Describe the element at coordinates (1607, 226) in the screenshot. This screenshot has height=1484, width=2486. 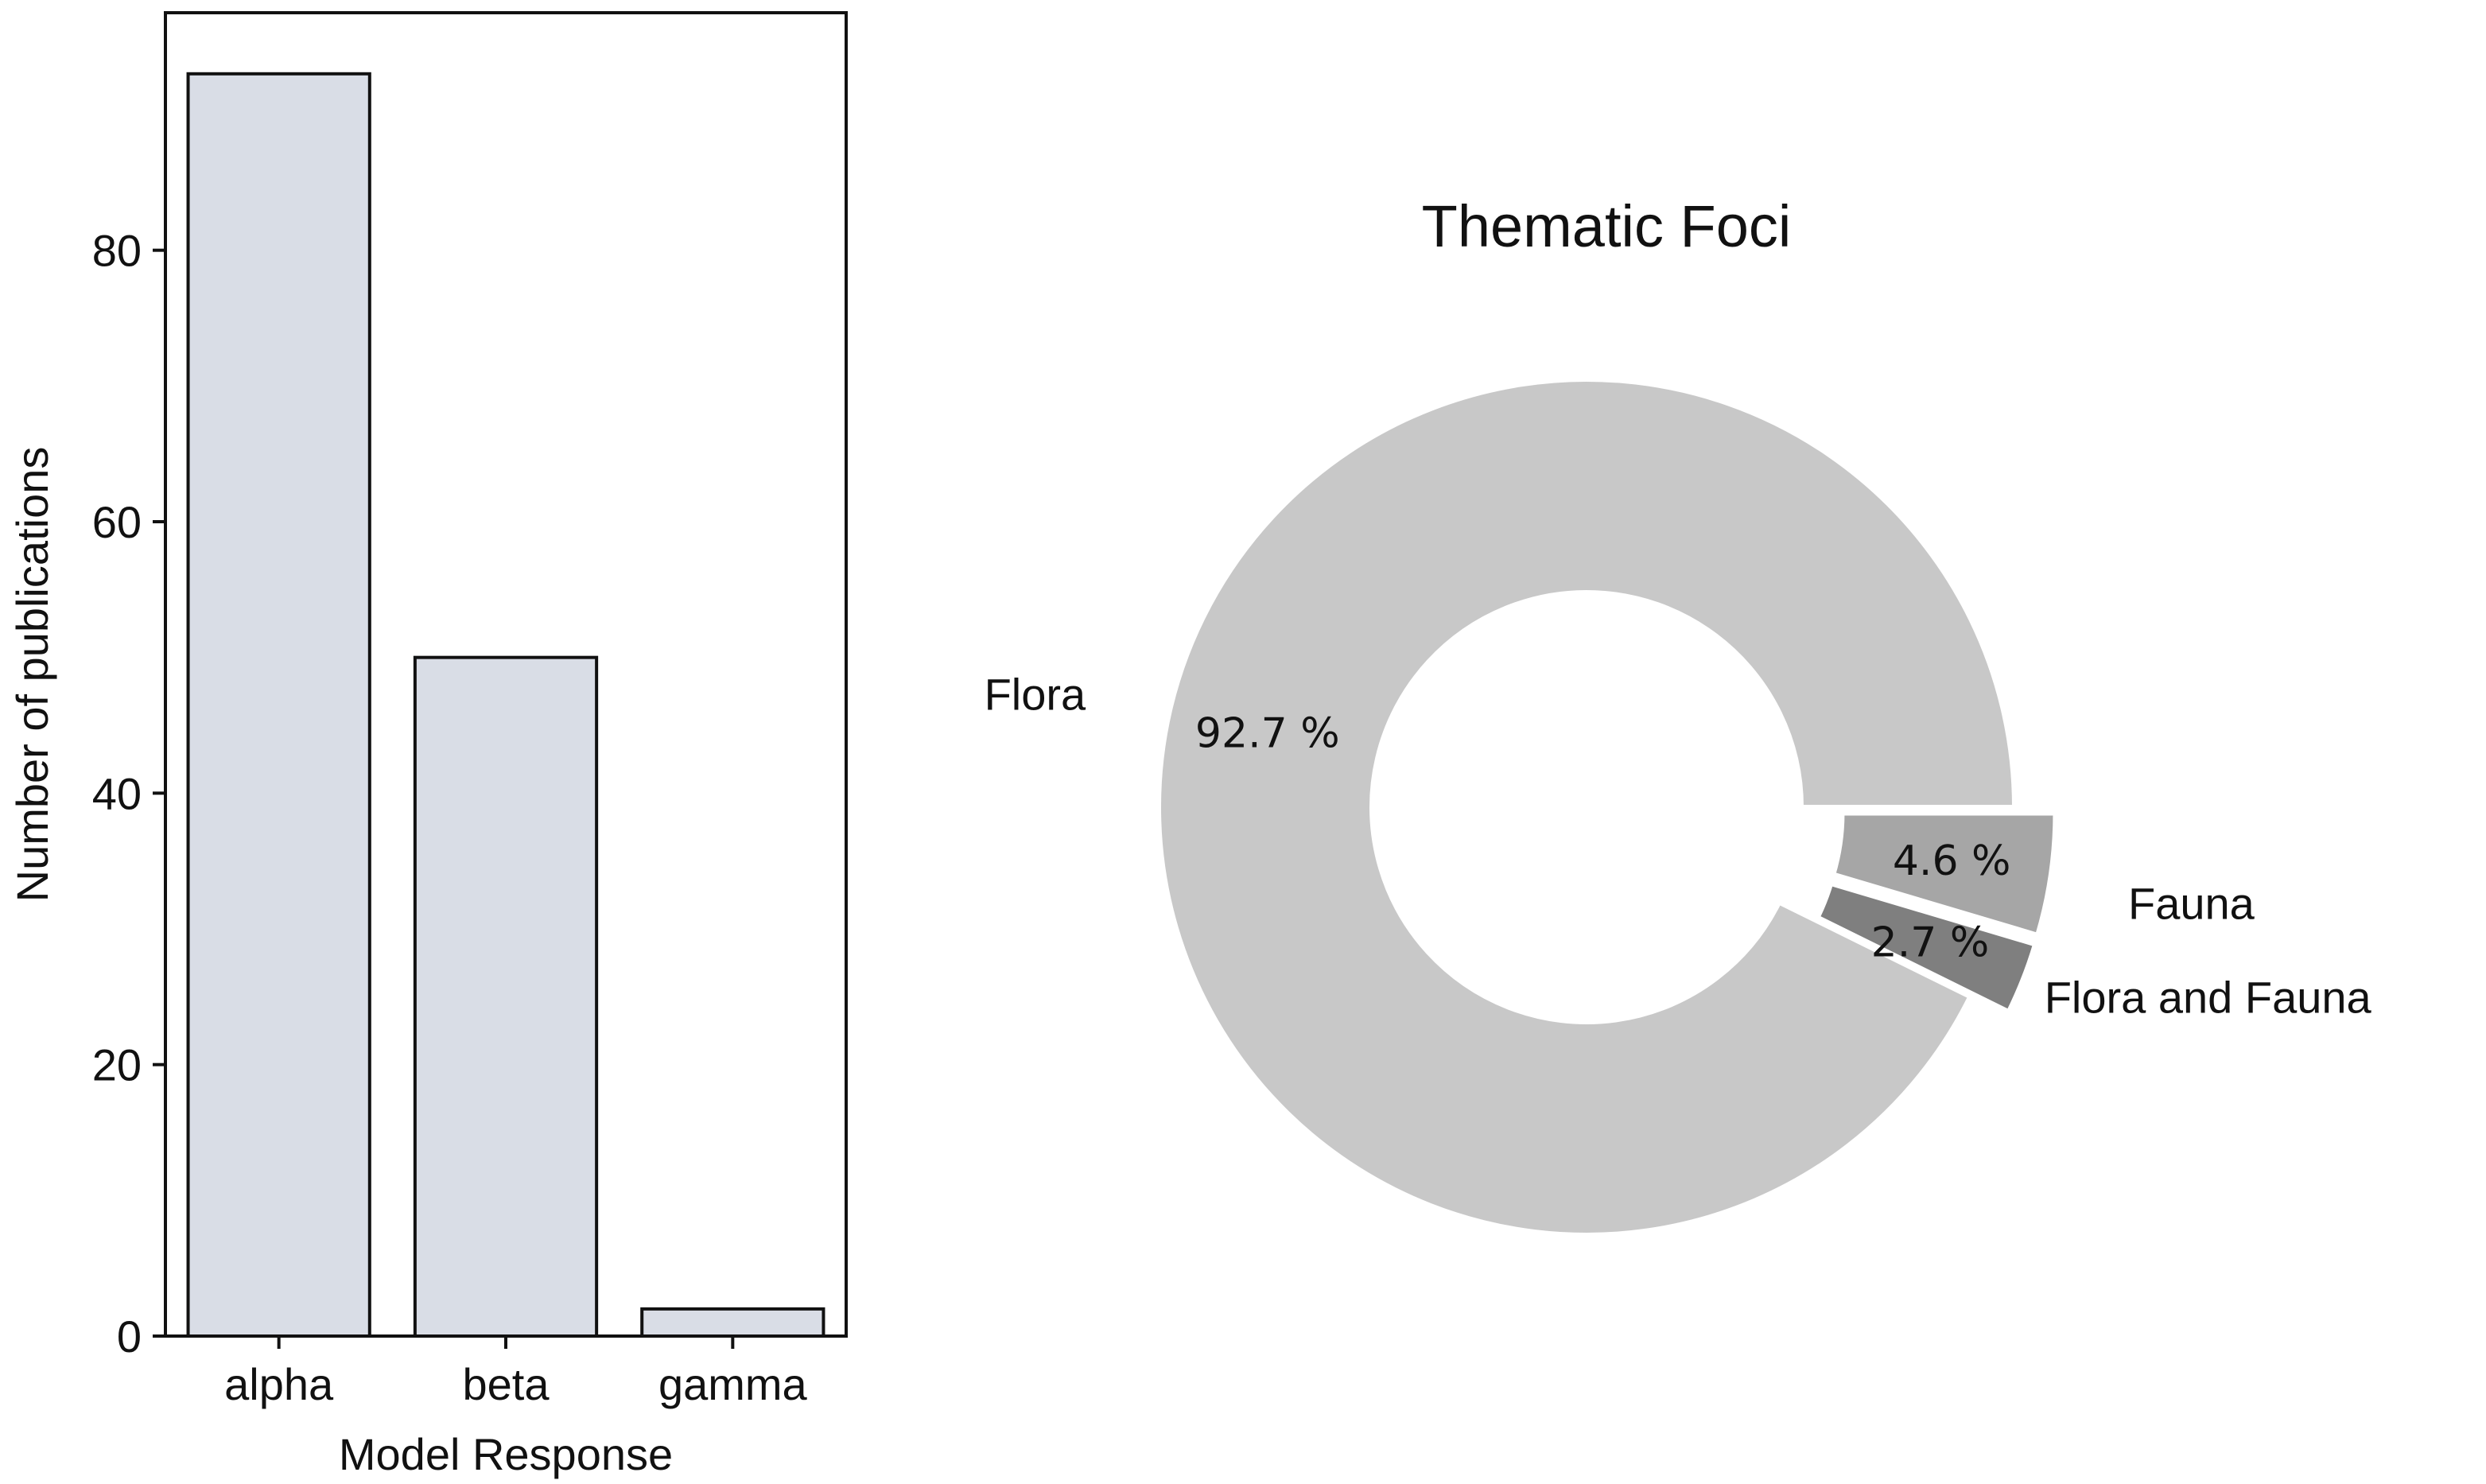
I see `donut-chart-title: Thematic Foci` at that location.